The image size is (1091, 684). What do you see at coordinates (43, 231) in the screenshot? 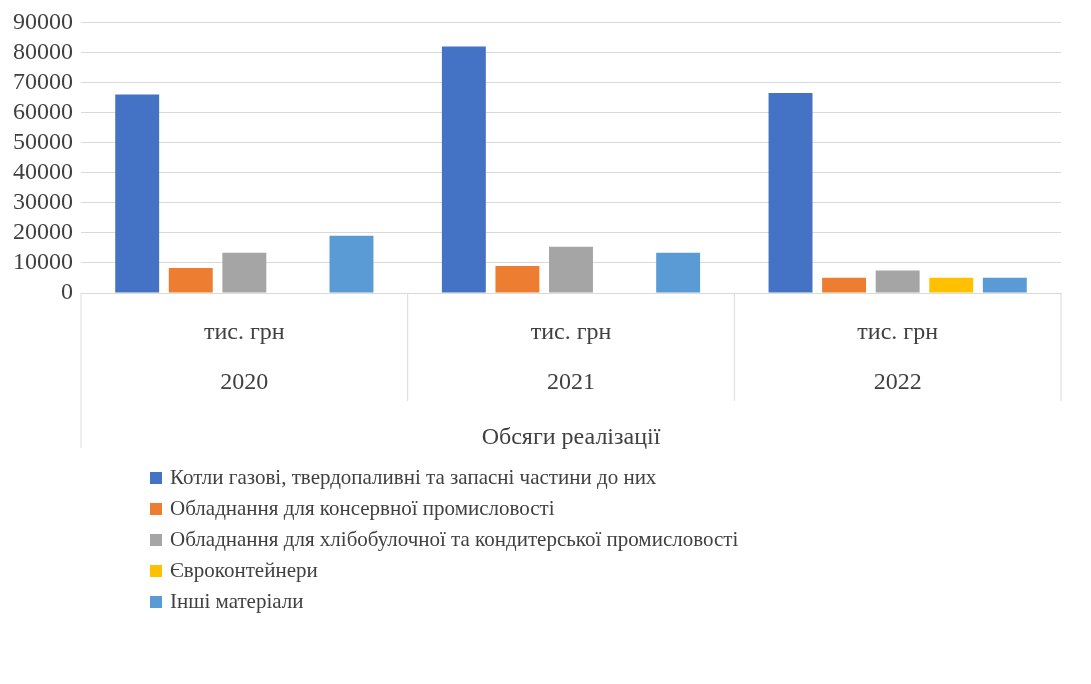
I see `y-tick-label: 20000` at bounding box center [43, 231].